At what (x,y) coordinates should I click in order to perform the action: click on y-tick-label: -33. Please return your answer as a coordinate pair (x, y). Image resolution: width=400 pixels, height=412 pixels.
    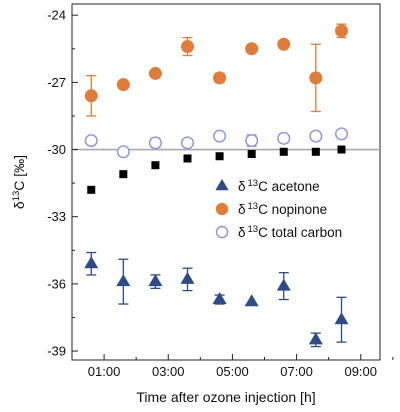
    Looking at the image, I should click on (56, 216).